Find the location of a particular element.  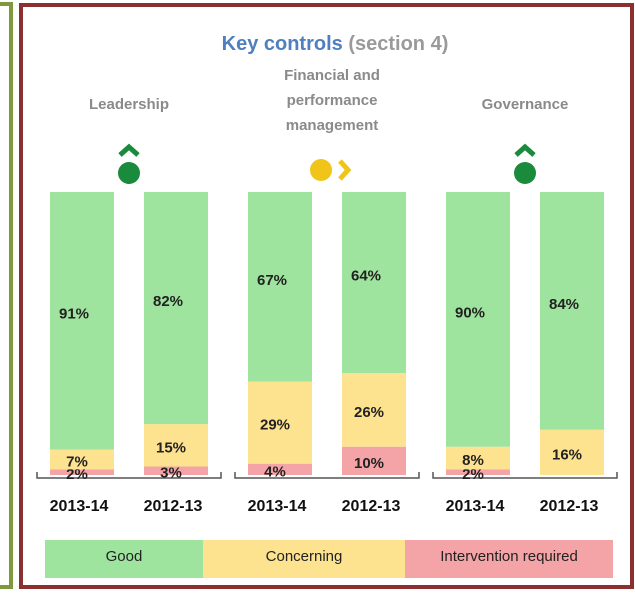

left-panel-frame is located at coordinates (6, 295).